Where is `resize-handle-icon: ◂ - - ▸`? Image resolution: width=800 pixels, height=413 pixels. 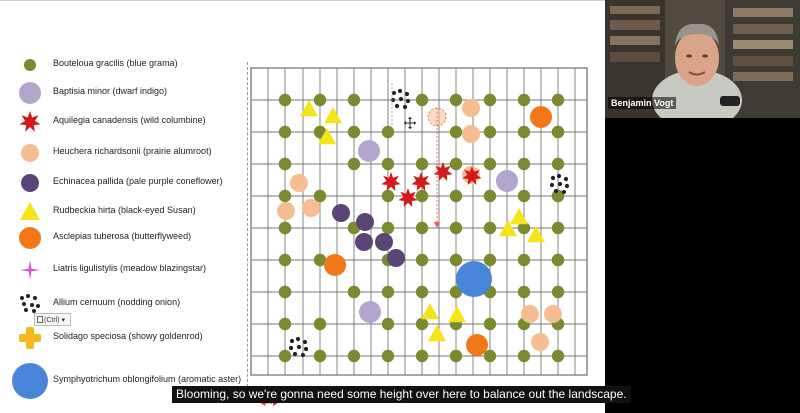
resize-handle-icon: ◂ - - ▸ is located at coordinates (269, 403).